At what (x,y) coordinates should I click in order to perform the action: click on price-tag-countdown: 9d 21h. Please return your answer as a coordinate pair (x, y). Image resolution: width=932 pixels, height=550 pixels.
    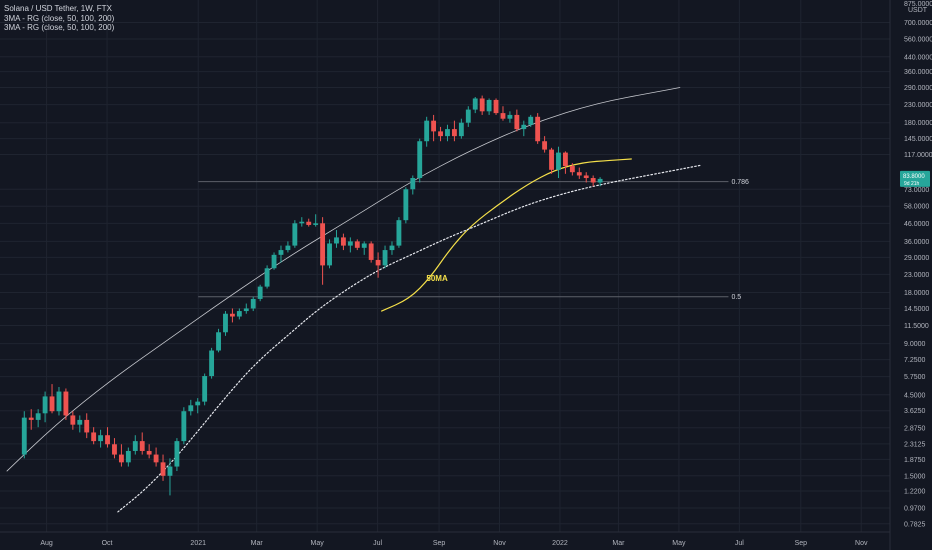
    Looking at the image, I should click on (912, 184).